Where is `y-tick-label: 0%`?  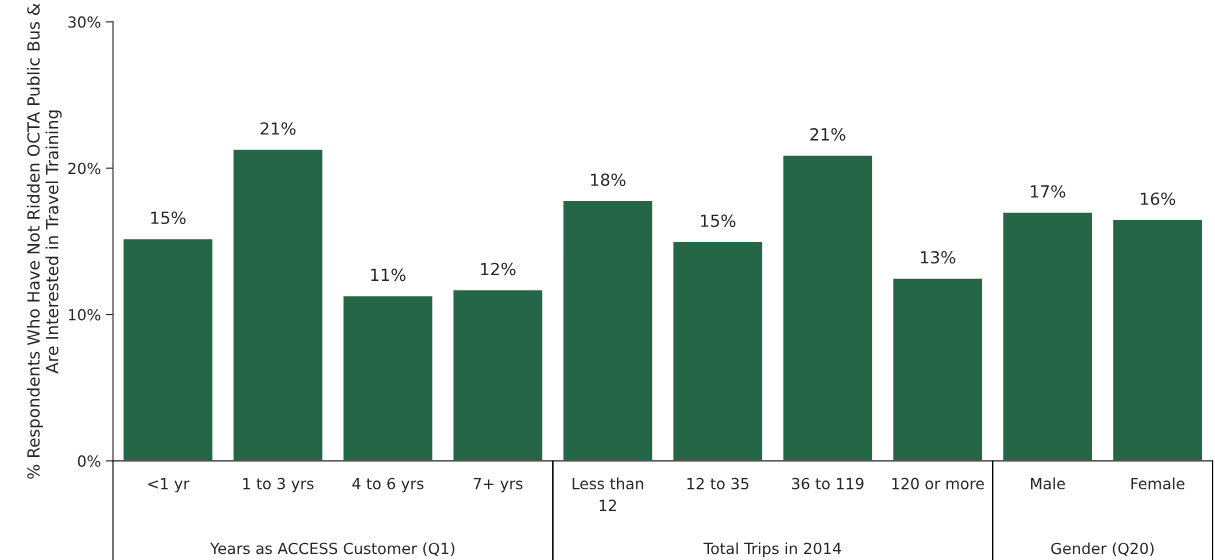
y-tick-label: 0% is located at coordinates (89, 461).